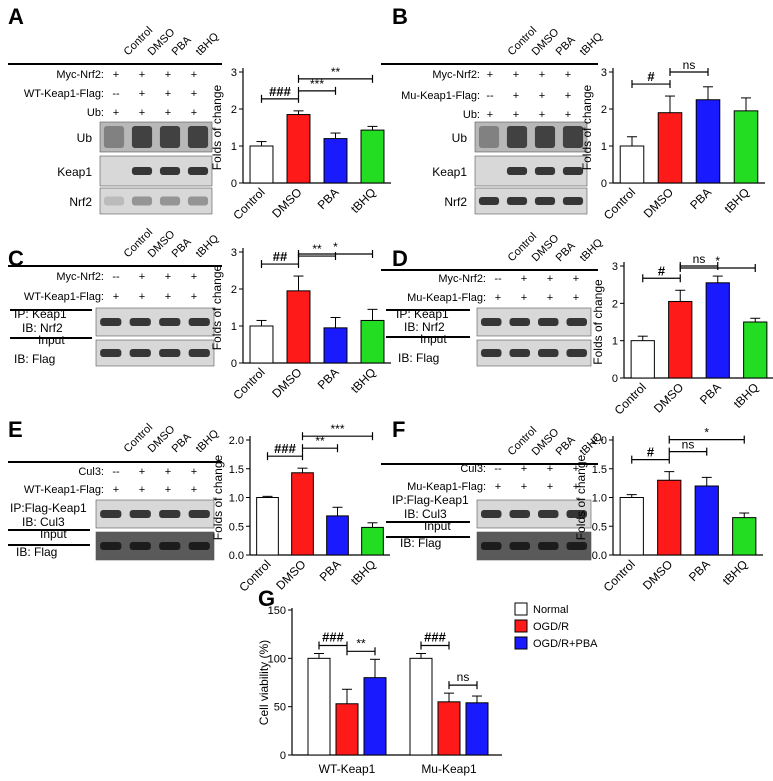 This screenshot has width=773, height=781. I want to click on panel-letter: D, so click(400, 258).